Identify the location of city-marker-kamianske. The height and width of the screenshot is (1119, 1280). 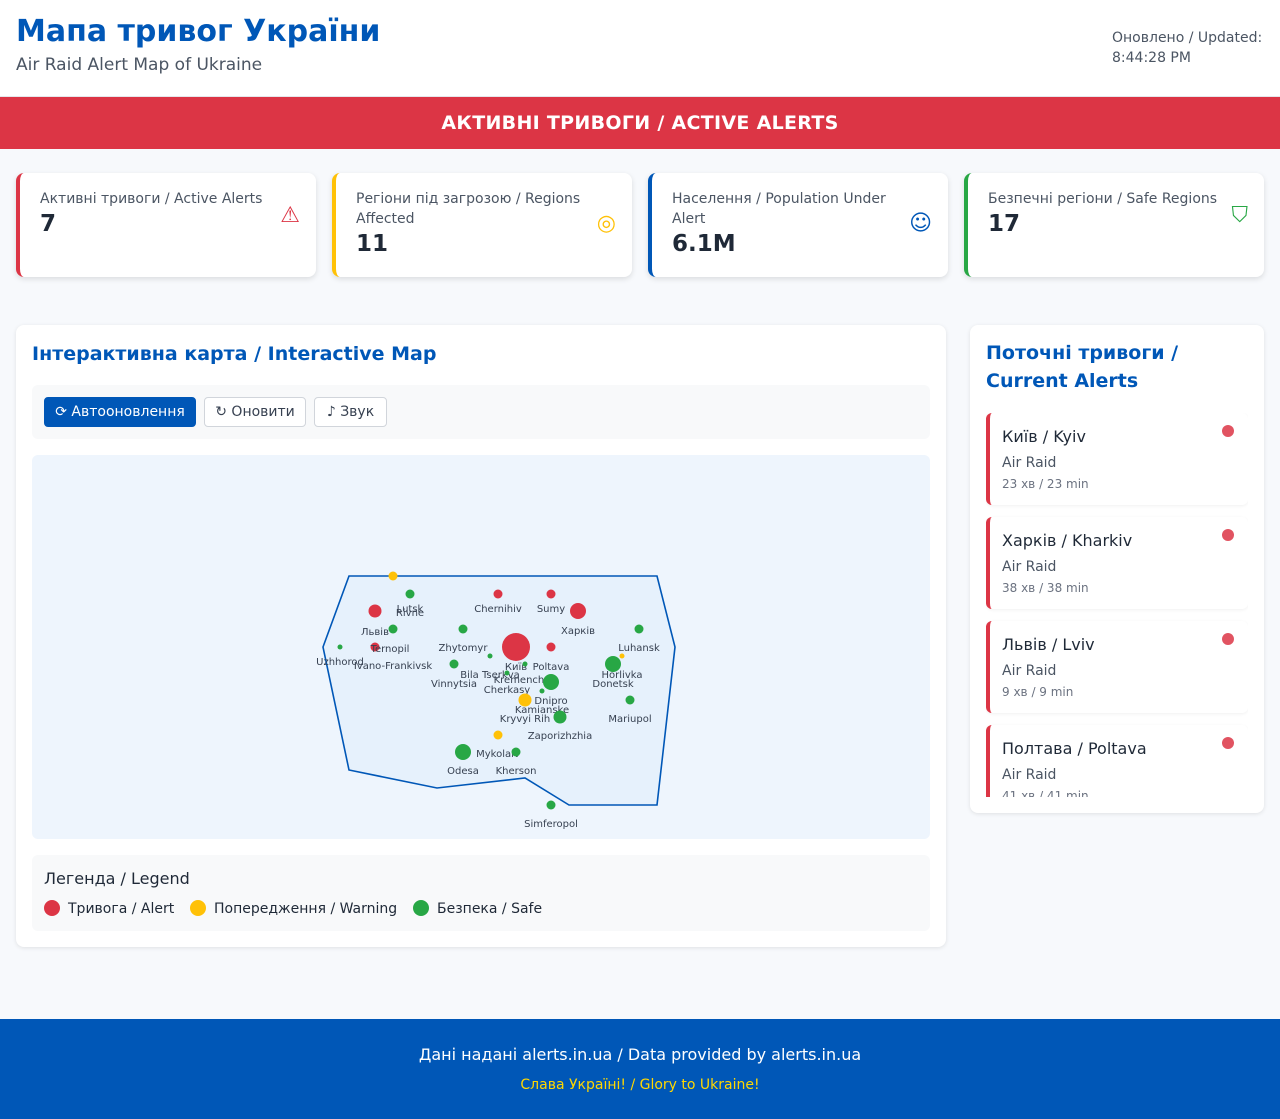
(542, 691).